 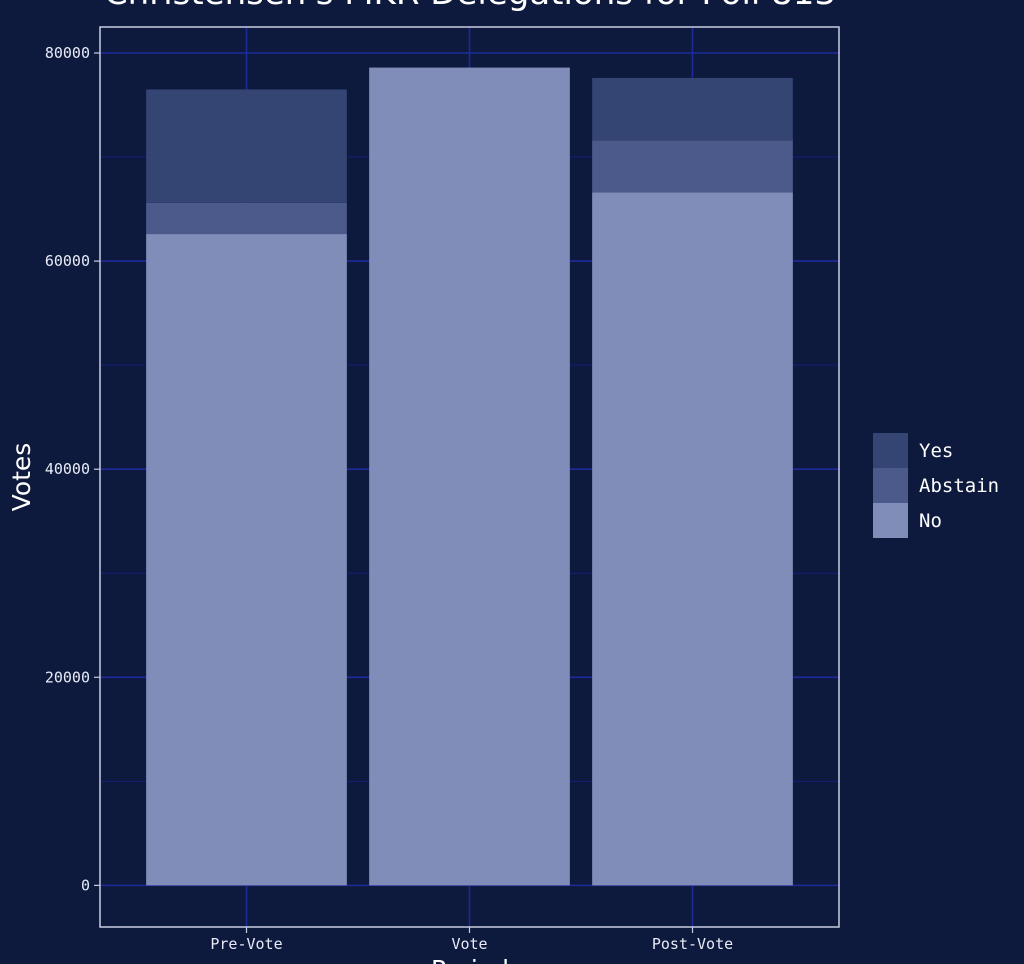 What do you see at coordinates (21, 477) in the screenshot?
I see `y-axis-title: Votes` at bounding box center [21, 477].